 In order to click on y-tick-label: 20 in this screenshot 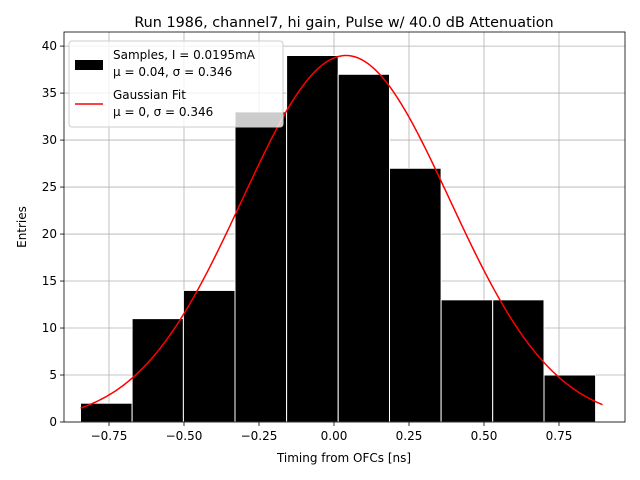, I will do `click(49, 234)`.